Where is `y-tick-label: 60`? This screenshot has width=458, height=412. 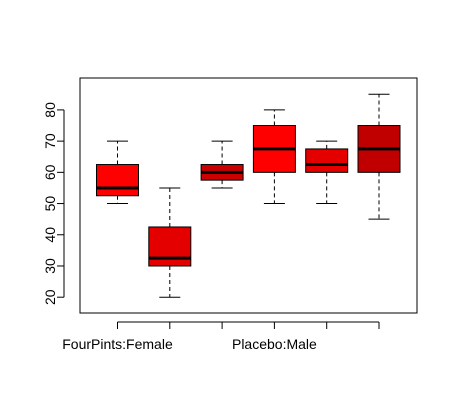
y-tick-label: 60 is located at coordinates (50, 172).